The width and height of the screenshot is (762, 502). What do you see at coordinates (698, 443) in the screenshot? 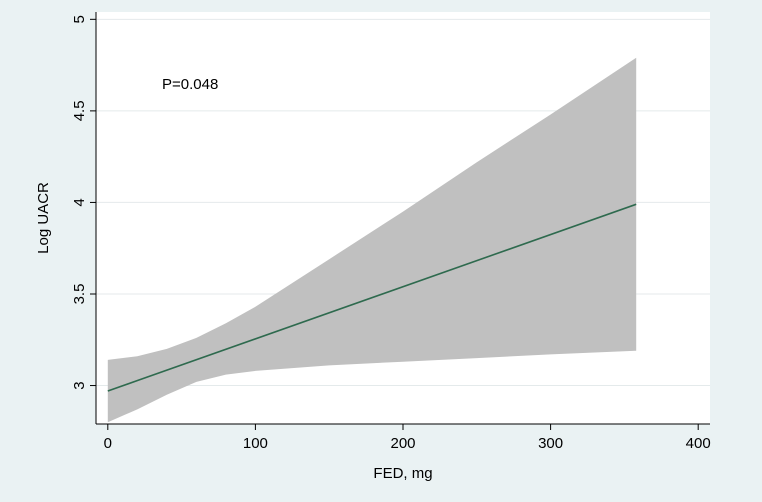
I see `x-tick-label: 400` at bounding box center [698, 443].